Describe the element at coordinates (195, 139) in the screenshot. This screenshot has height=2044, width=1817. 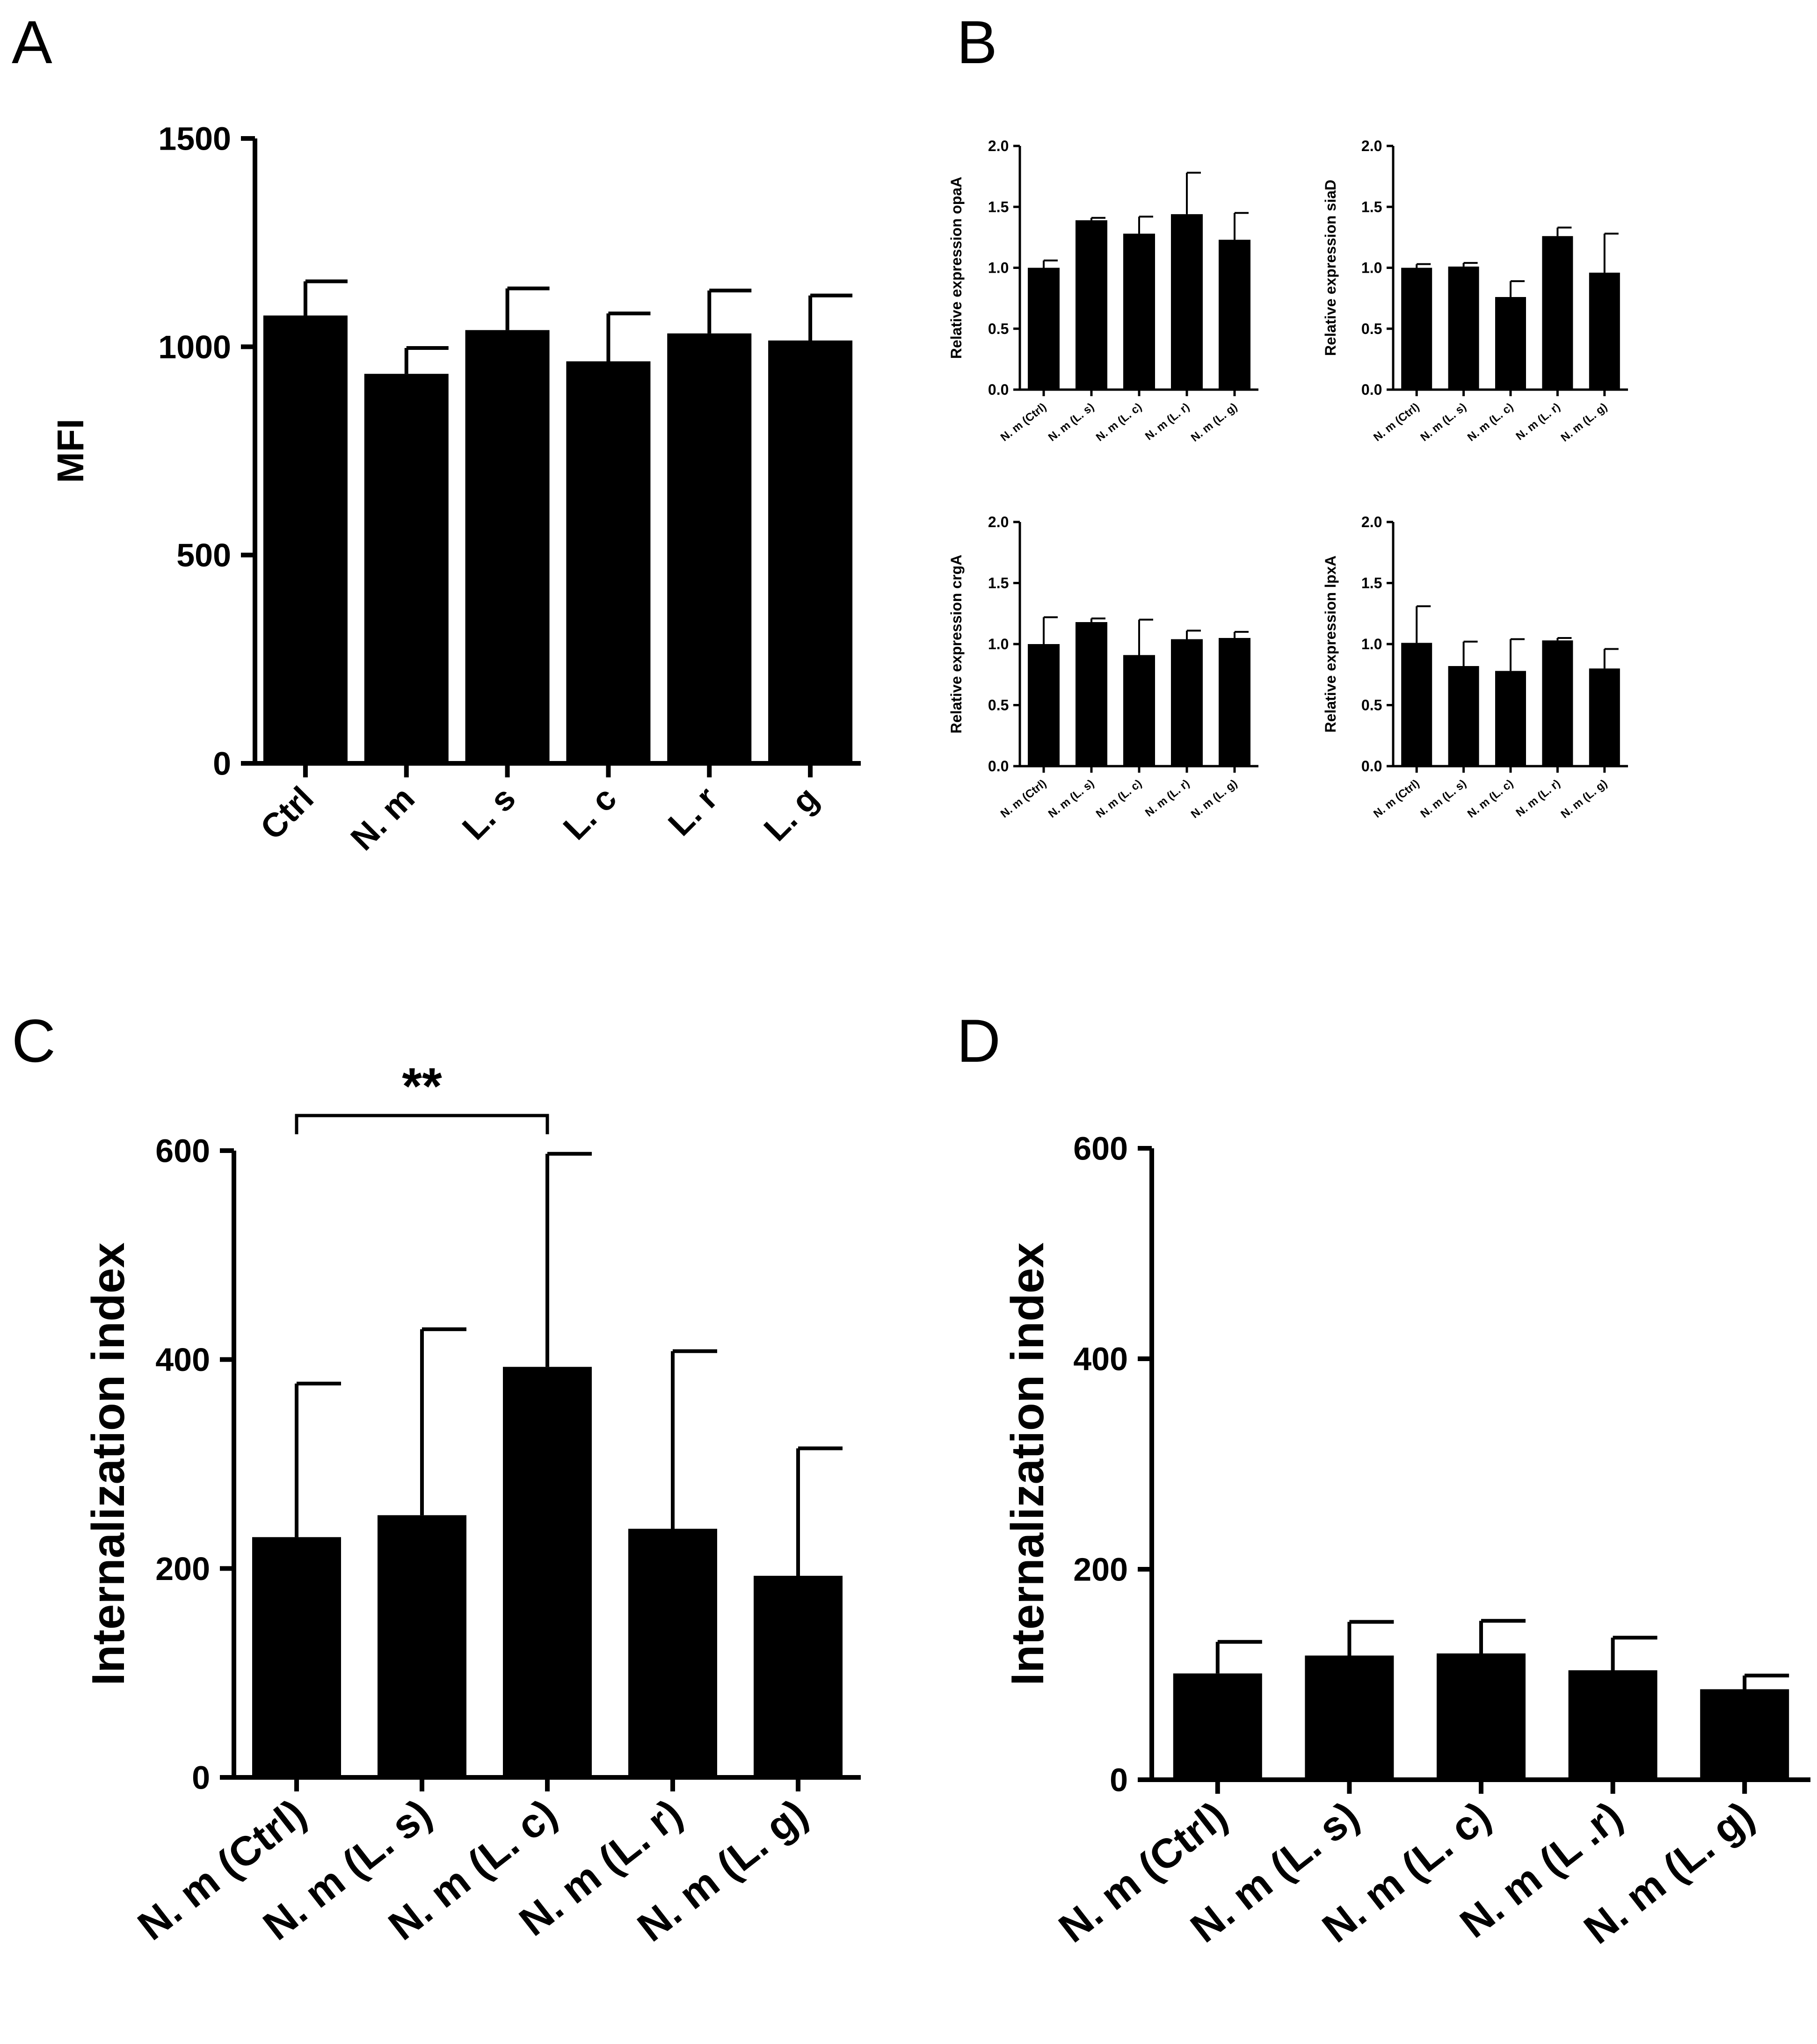
I see `y-tick-label: 1500` at that location.